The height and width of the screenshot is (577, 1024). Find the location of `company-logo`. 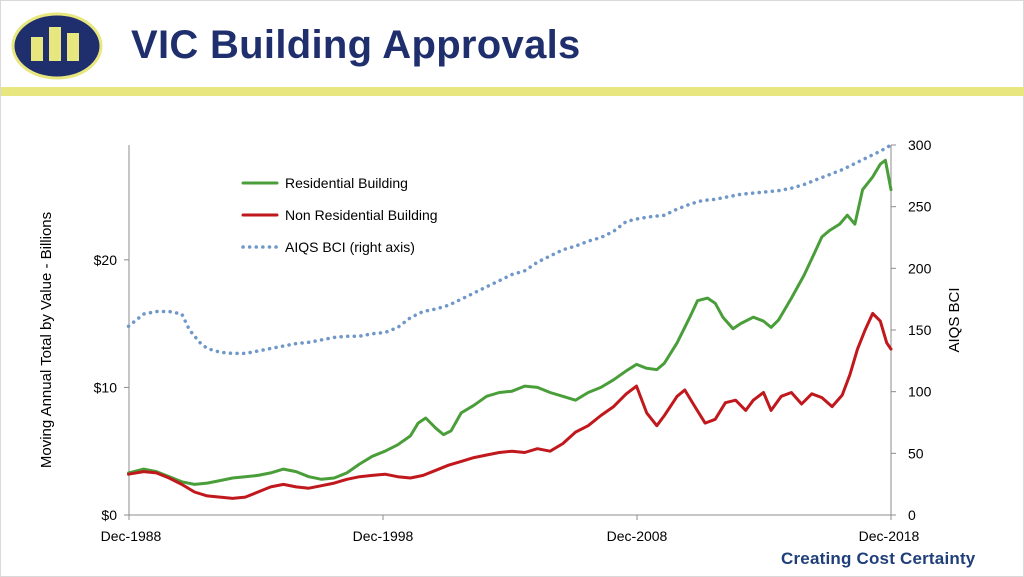

company-logo is located at coordinates (57, 46).